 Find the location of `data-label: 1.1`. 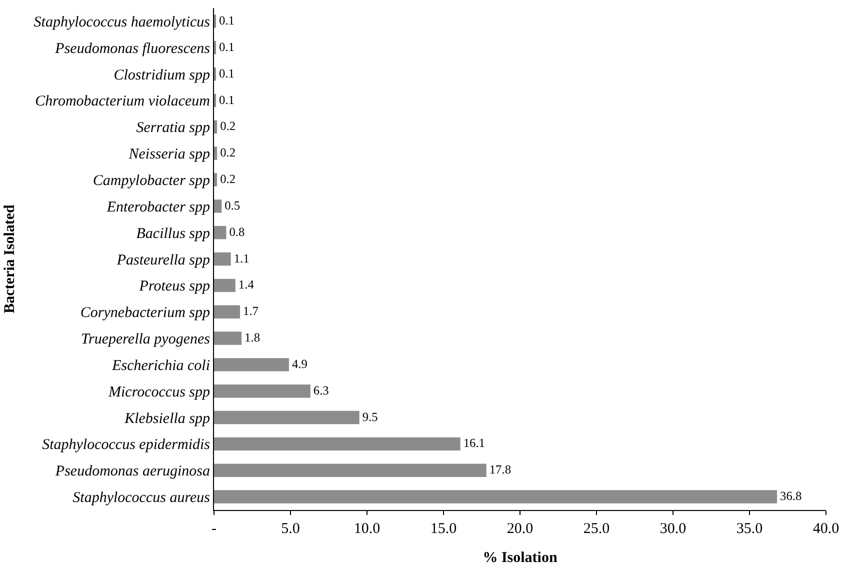

data-label: 1.1 is located at coordinates (242, 258).